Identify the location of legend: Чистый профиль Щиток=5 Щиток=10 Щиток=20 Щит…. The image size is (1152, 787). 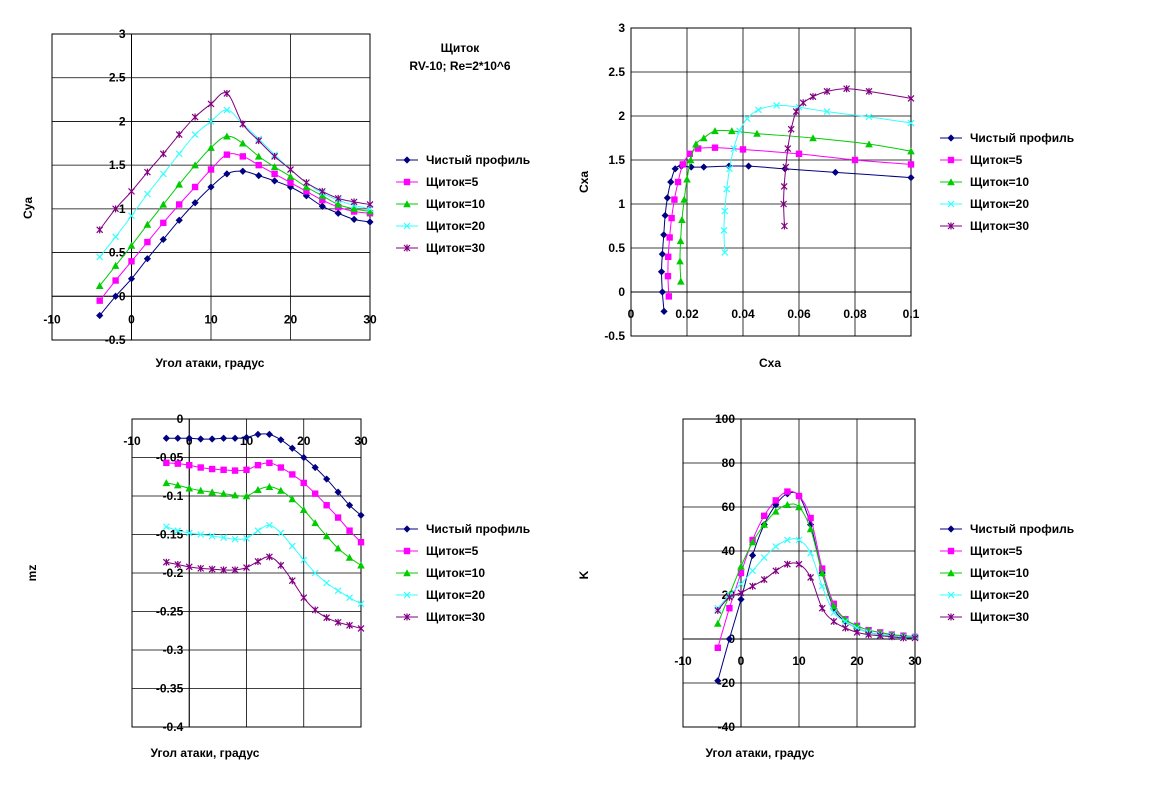
(463, 573).